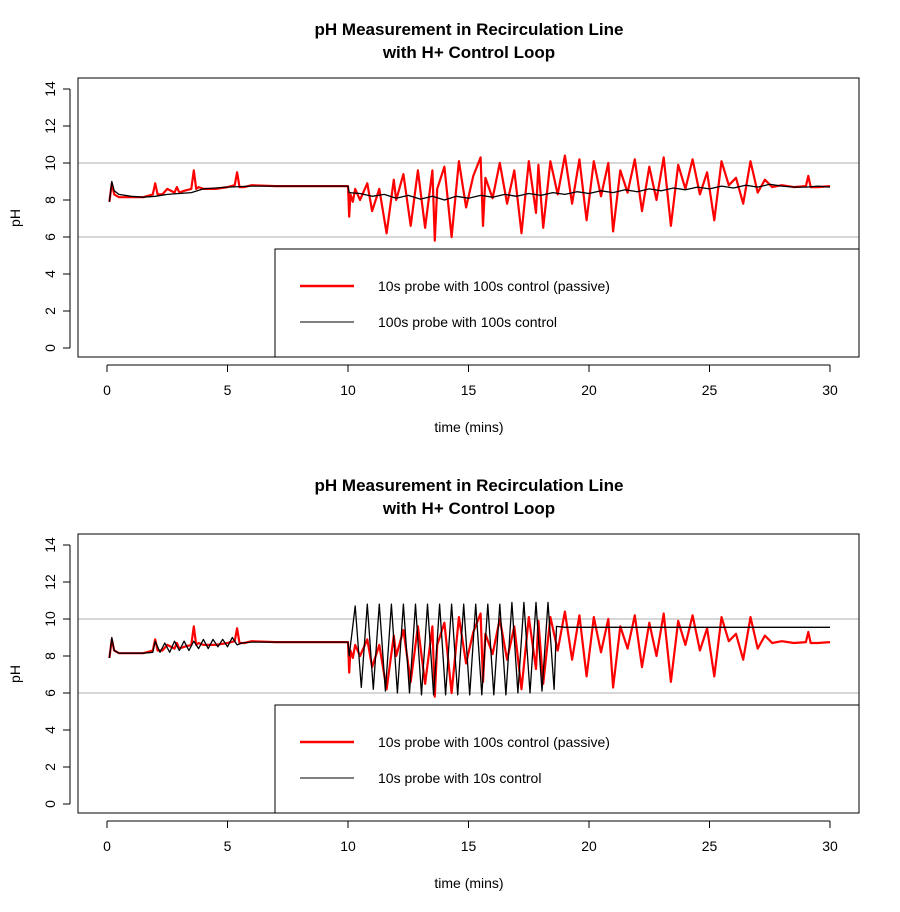 Image resolution: width=900 pixels, height=912 pixels. I want to click on chart-1-y-tick-label-8: 8, so click(50, 200).